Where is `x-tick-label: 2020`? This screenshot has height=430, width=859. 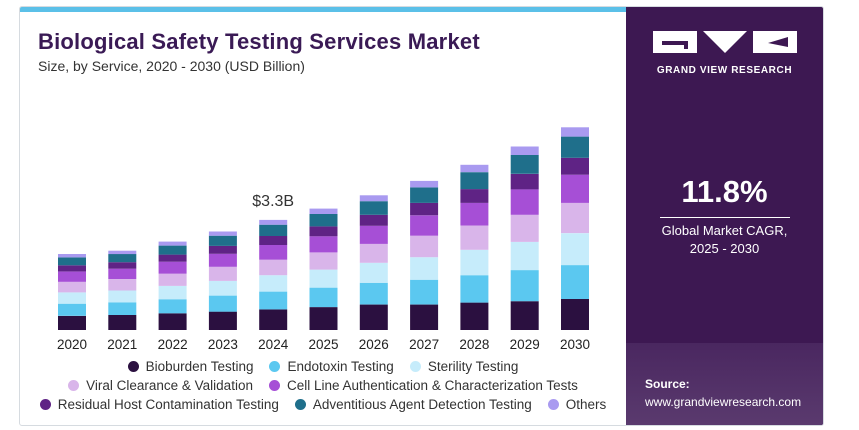 x-tick-label: 2020 is located at coordinates (72, 344).